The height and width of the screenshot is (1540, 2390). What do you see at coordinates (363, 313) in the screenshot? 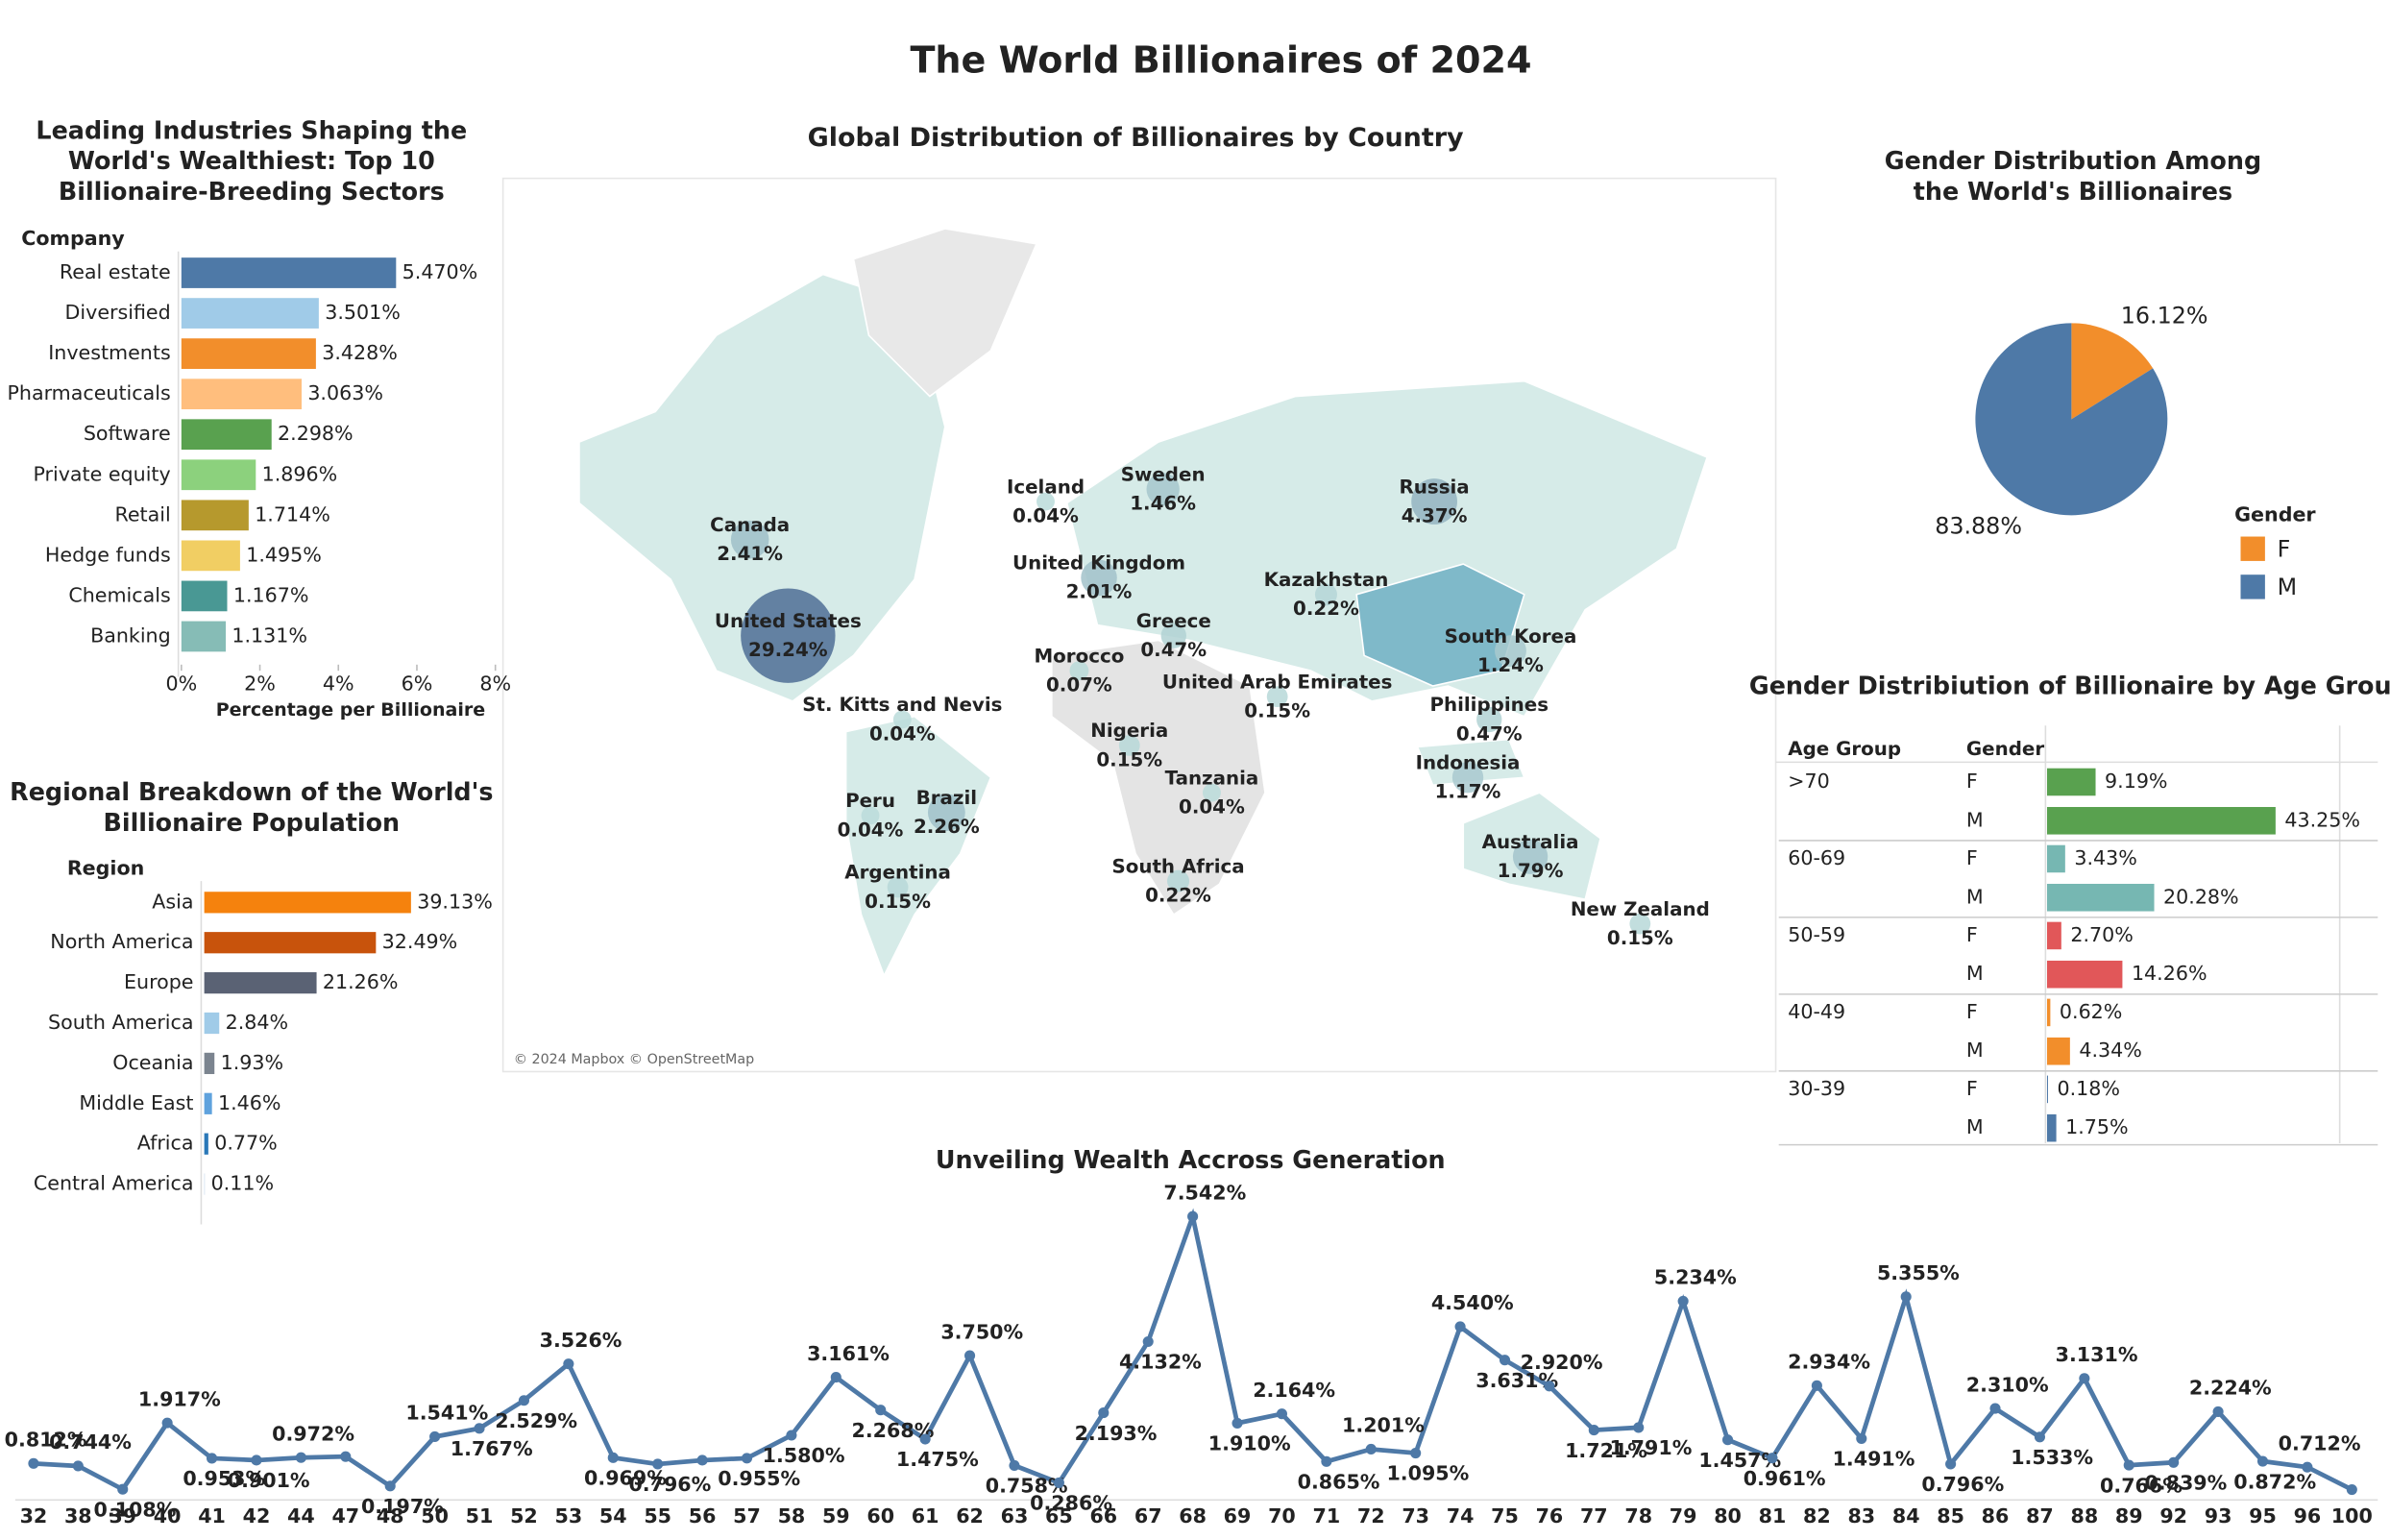
I see `value-label: 3.501%` at bounding box center [363, 313].